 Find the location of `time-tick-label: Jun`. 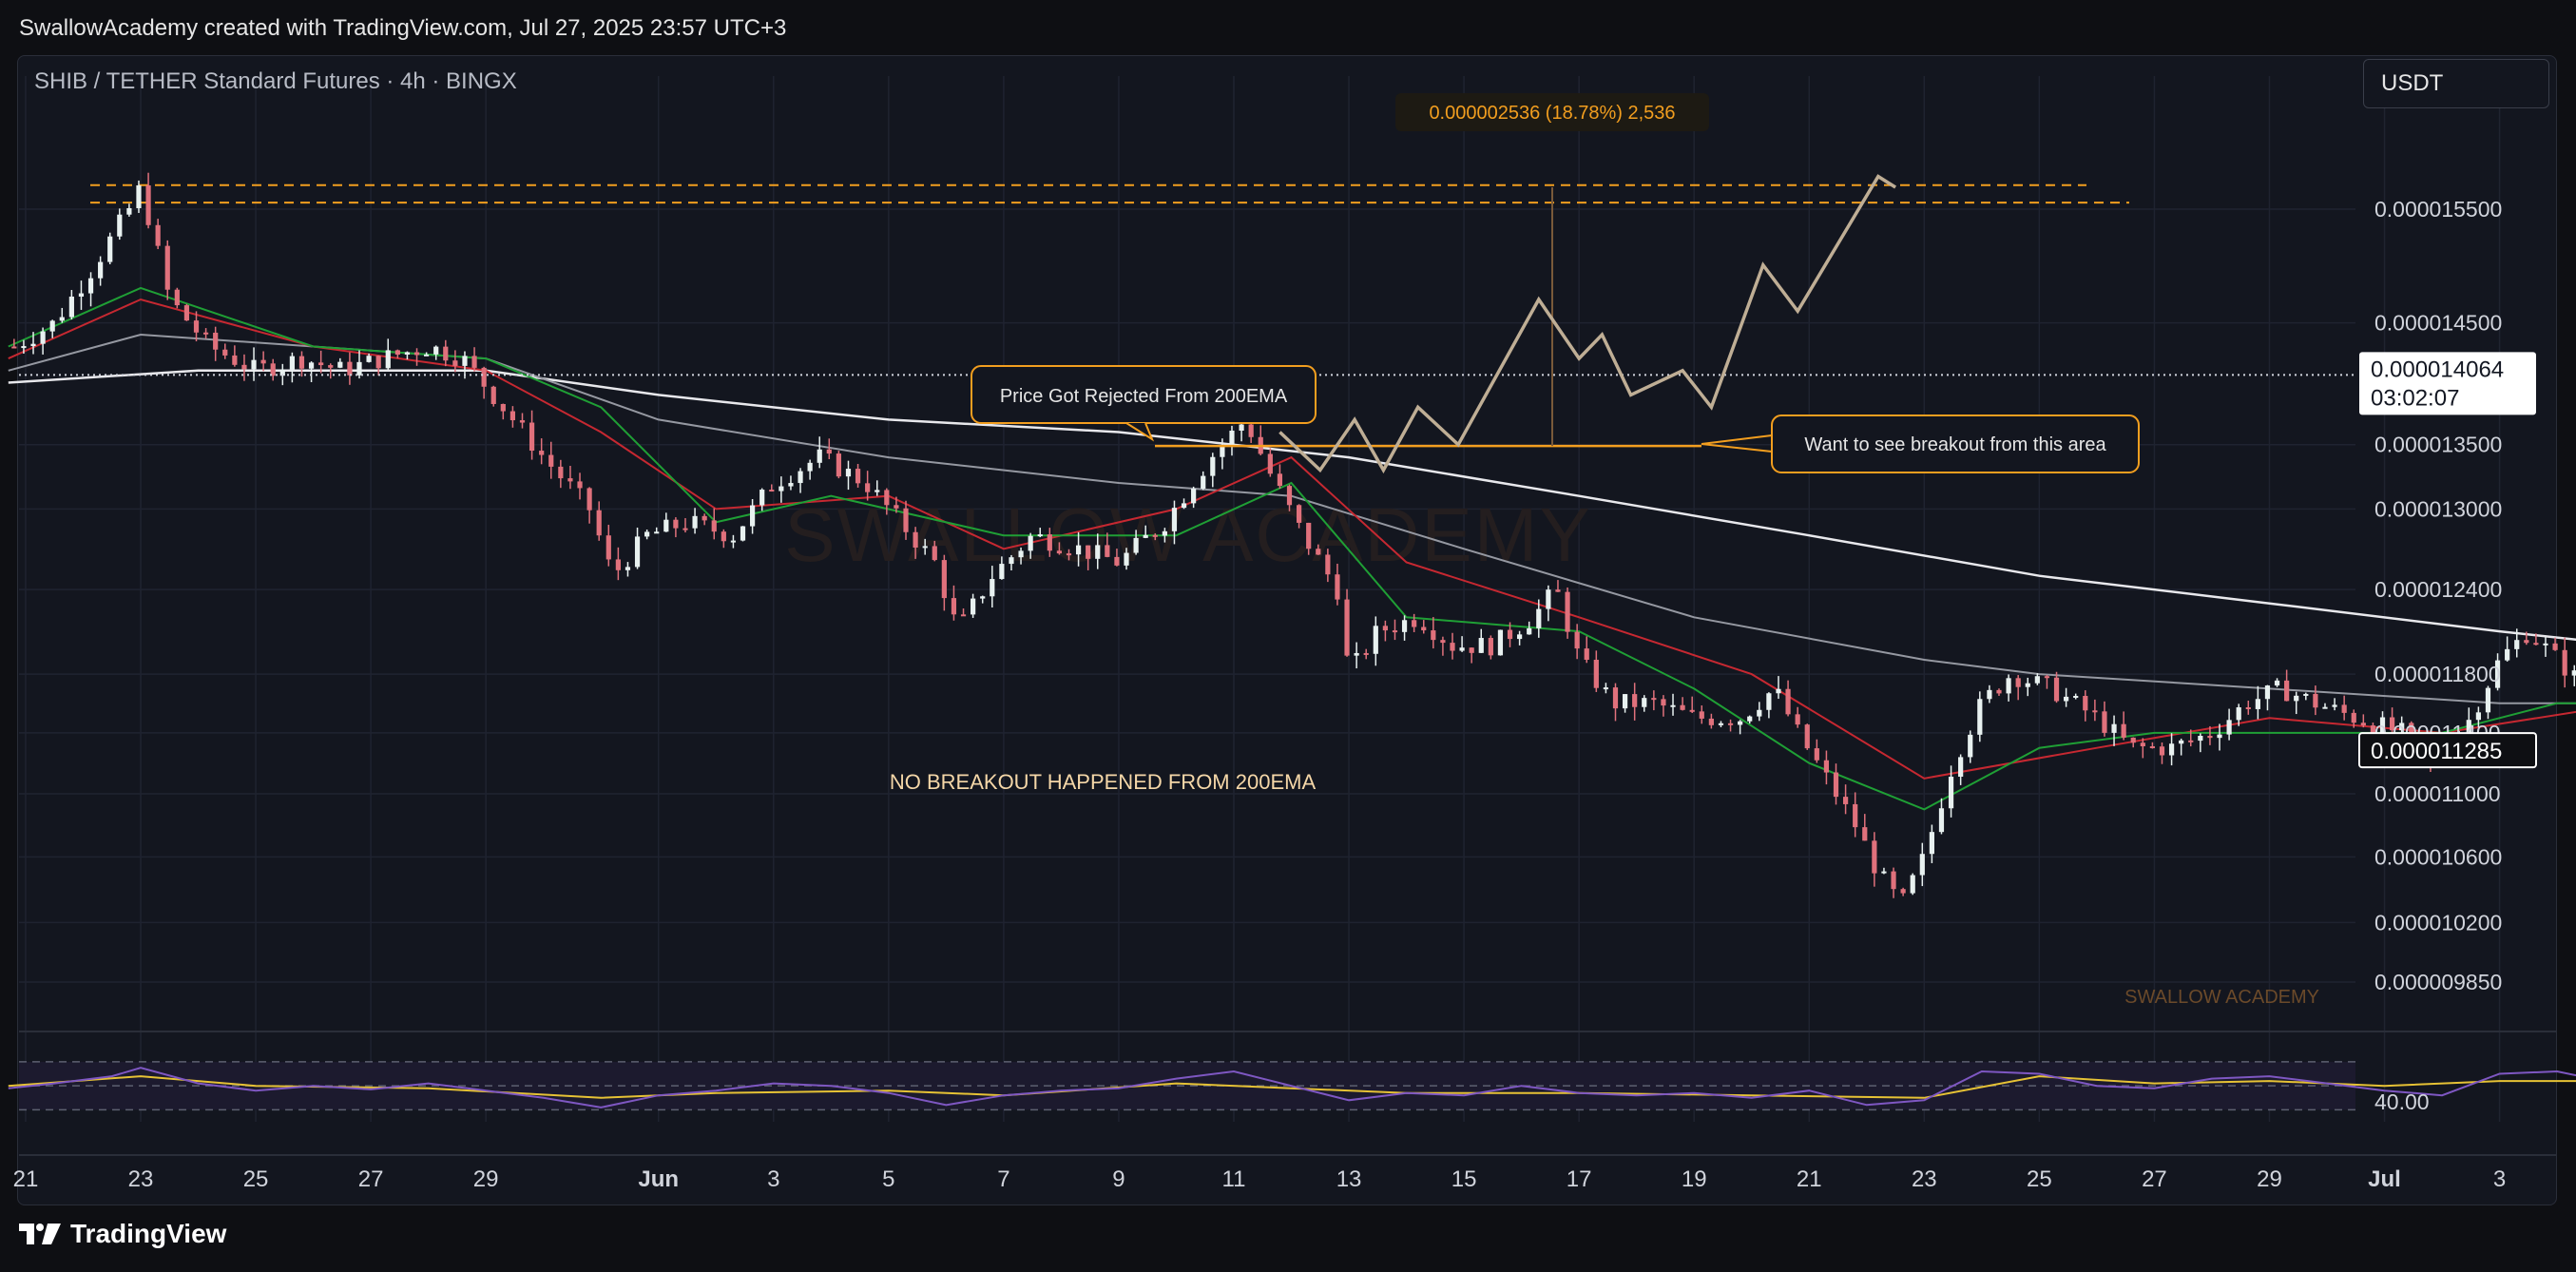

time-tick-label: Jun is located at coordinates (659, 1179).